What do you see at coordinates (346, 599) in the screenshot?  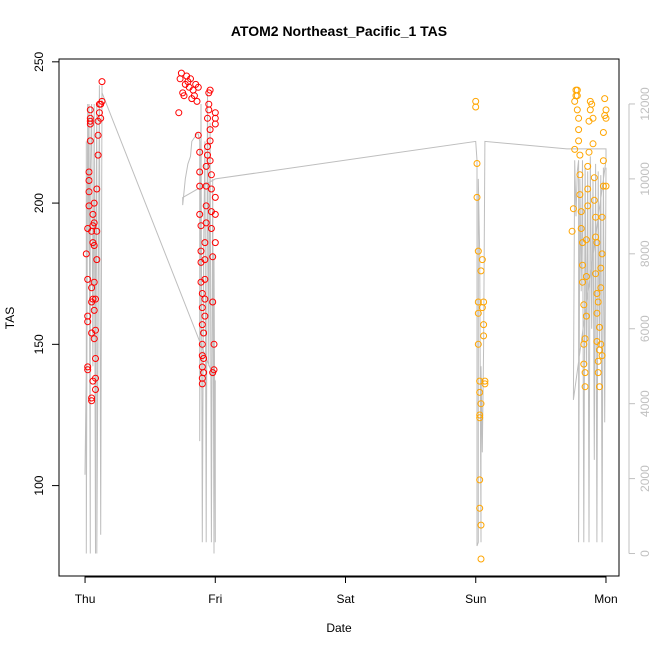 I see `x-tick-label: Sat` at bounding box center [346, 599].